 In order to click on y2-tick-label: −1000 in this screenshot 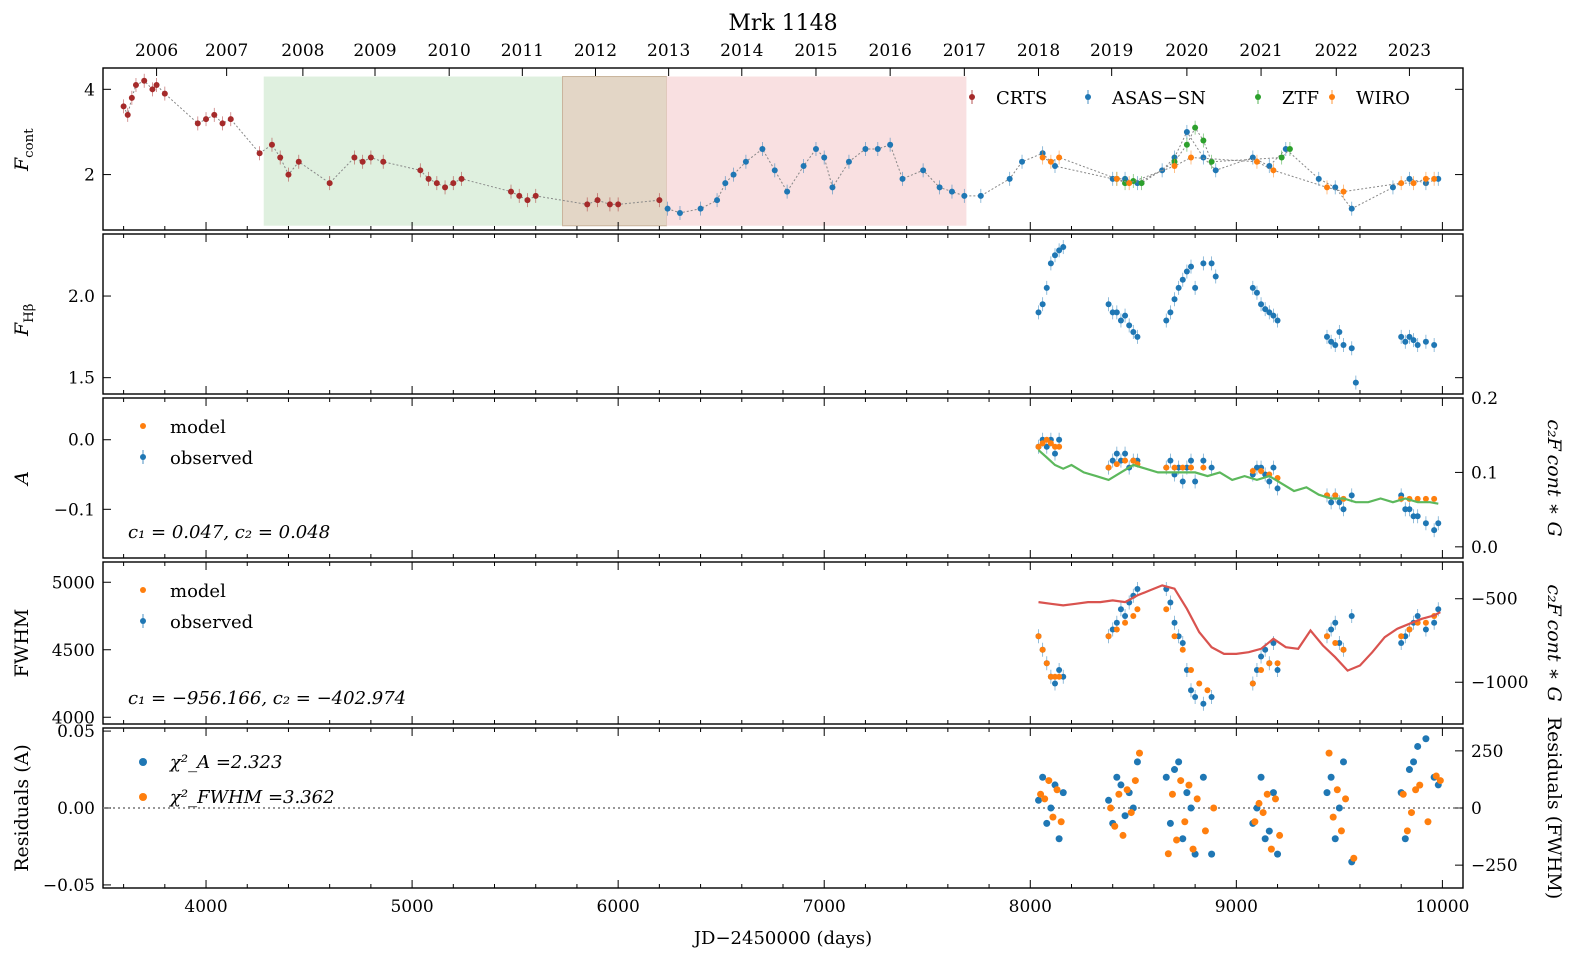, I will do `click(1500, 683)`.